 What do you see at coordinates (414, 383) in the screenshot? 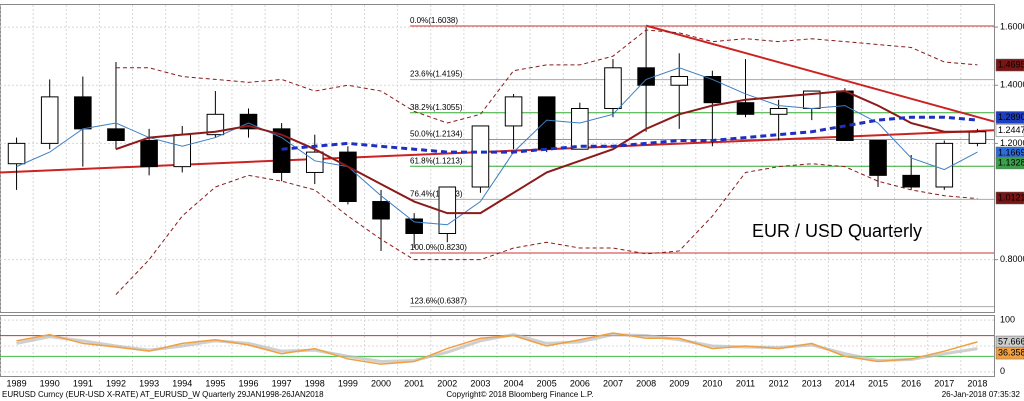
I see `x-tick-label: 2001` at bounding box center [414, 383].